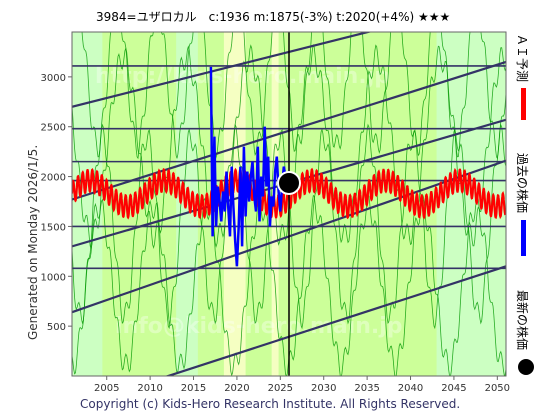  What do you see at coordinates (53, 128) in the screenshot?
I see `y-tick-label: 2500` at bounding box center [53, 128].